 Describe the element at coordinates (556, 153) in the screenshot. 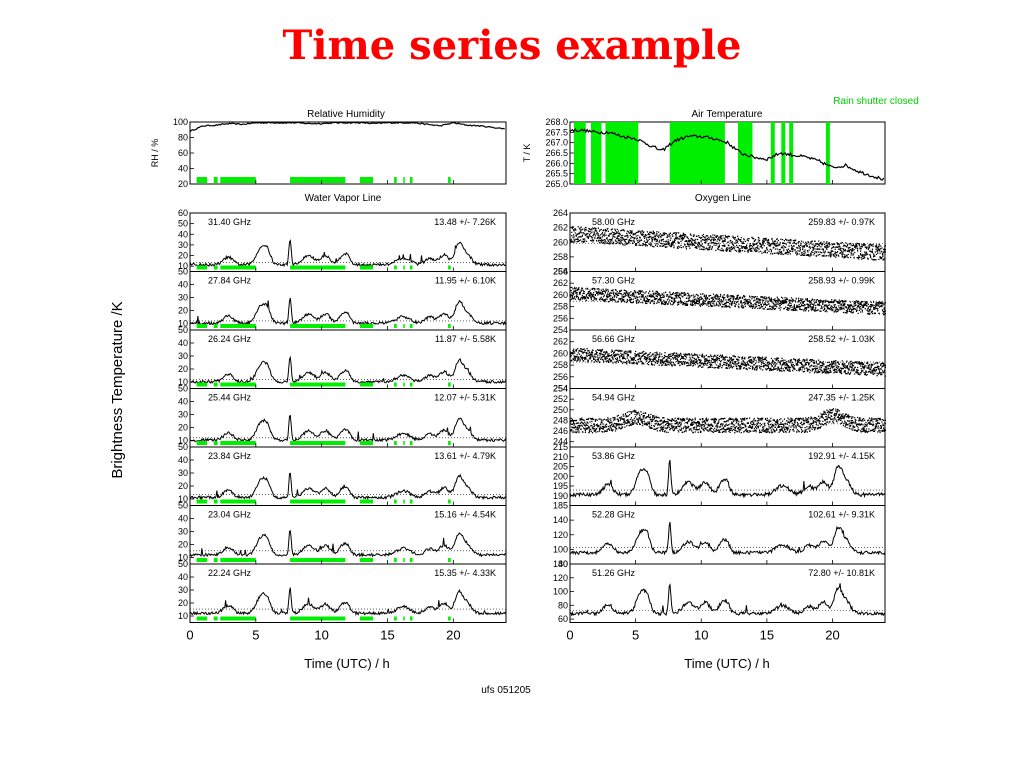

I see `air-temp-ytick-label-3: 266.5` at that location.